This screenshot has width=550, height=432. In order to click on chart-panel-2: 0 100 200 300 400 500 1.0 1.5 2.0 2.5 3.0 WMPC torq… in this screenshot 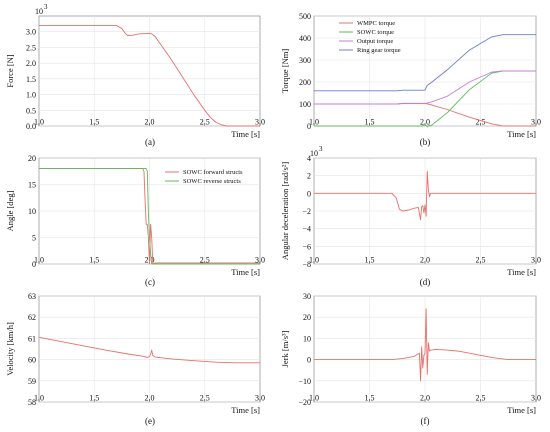, I will do `click(410, 79)`.